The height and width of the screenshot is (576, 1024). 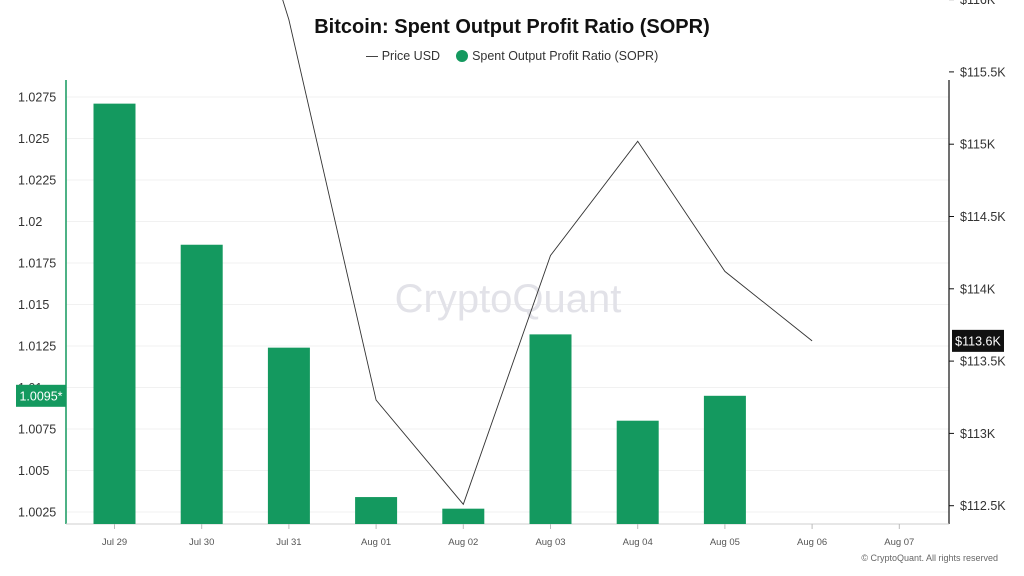 What do you see at coordinates (37, 430) in the screenshot?
I see `left-tick-label: 1.0075` at bounding box center [37, 430].